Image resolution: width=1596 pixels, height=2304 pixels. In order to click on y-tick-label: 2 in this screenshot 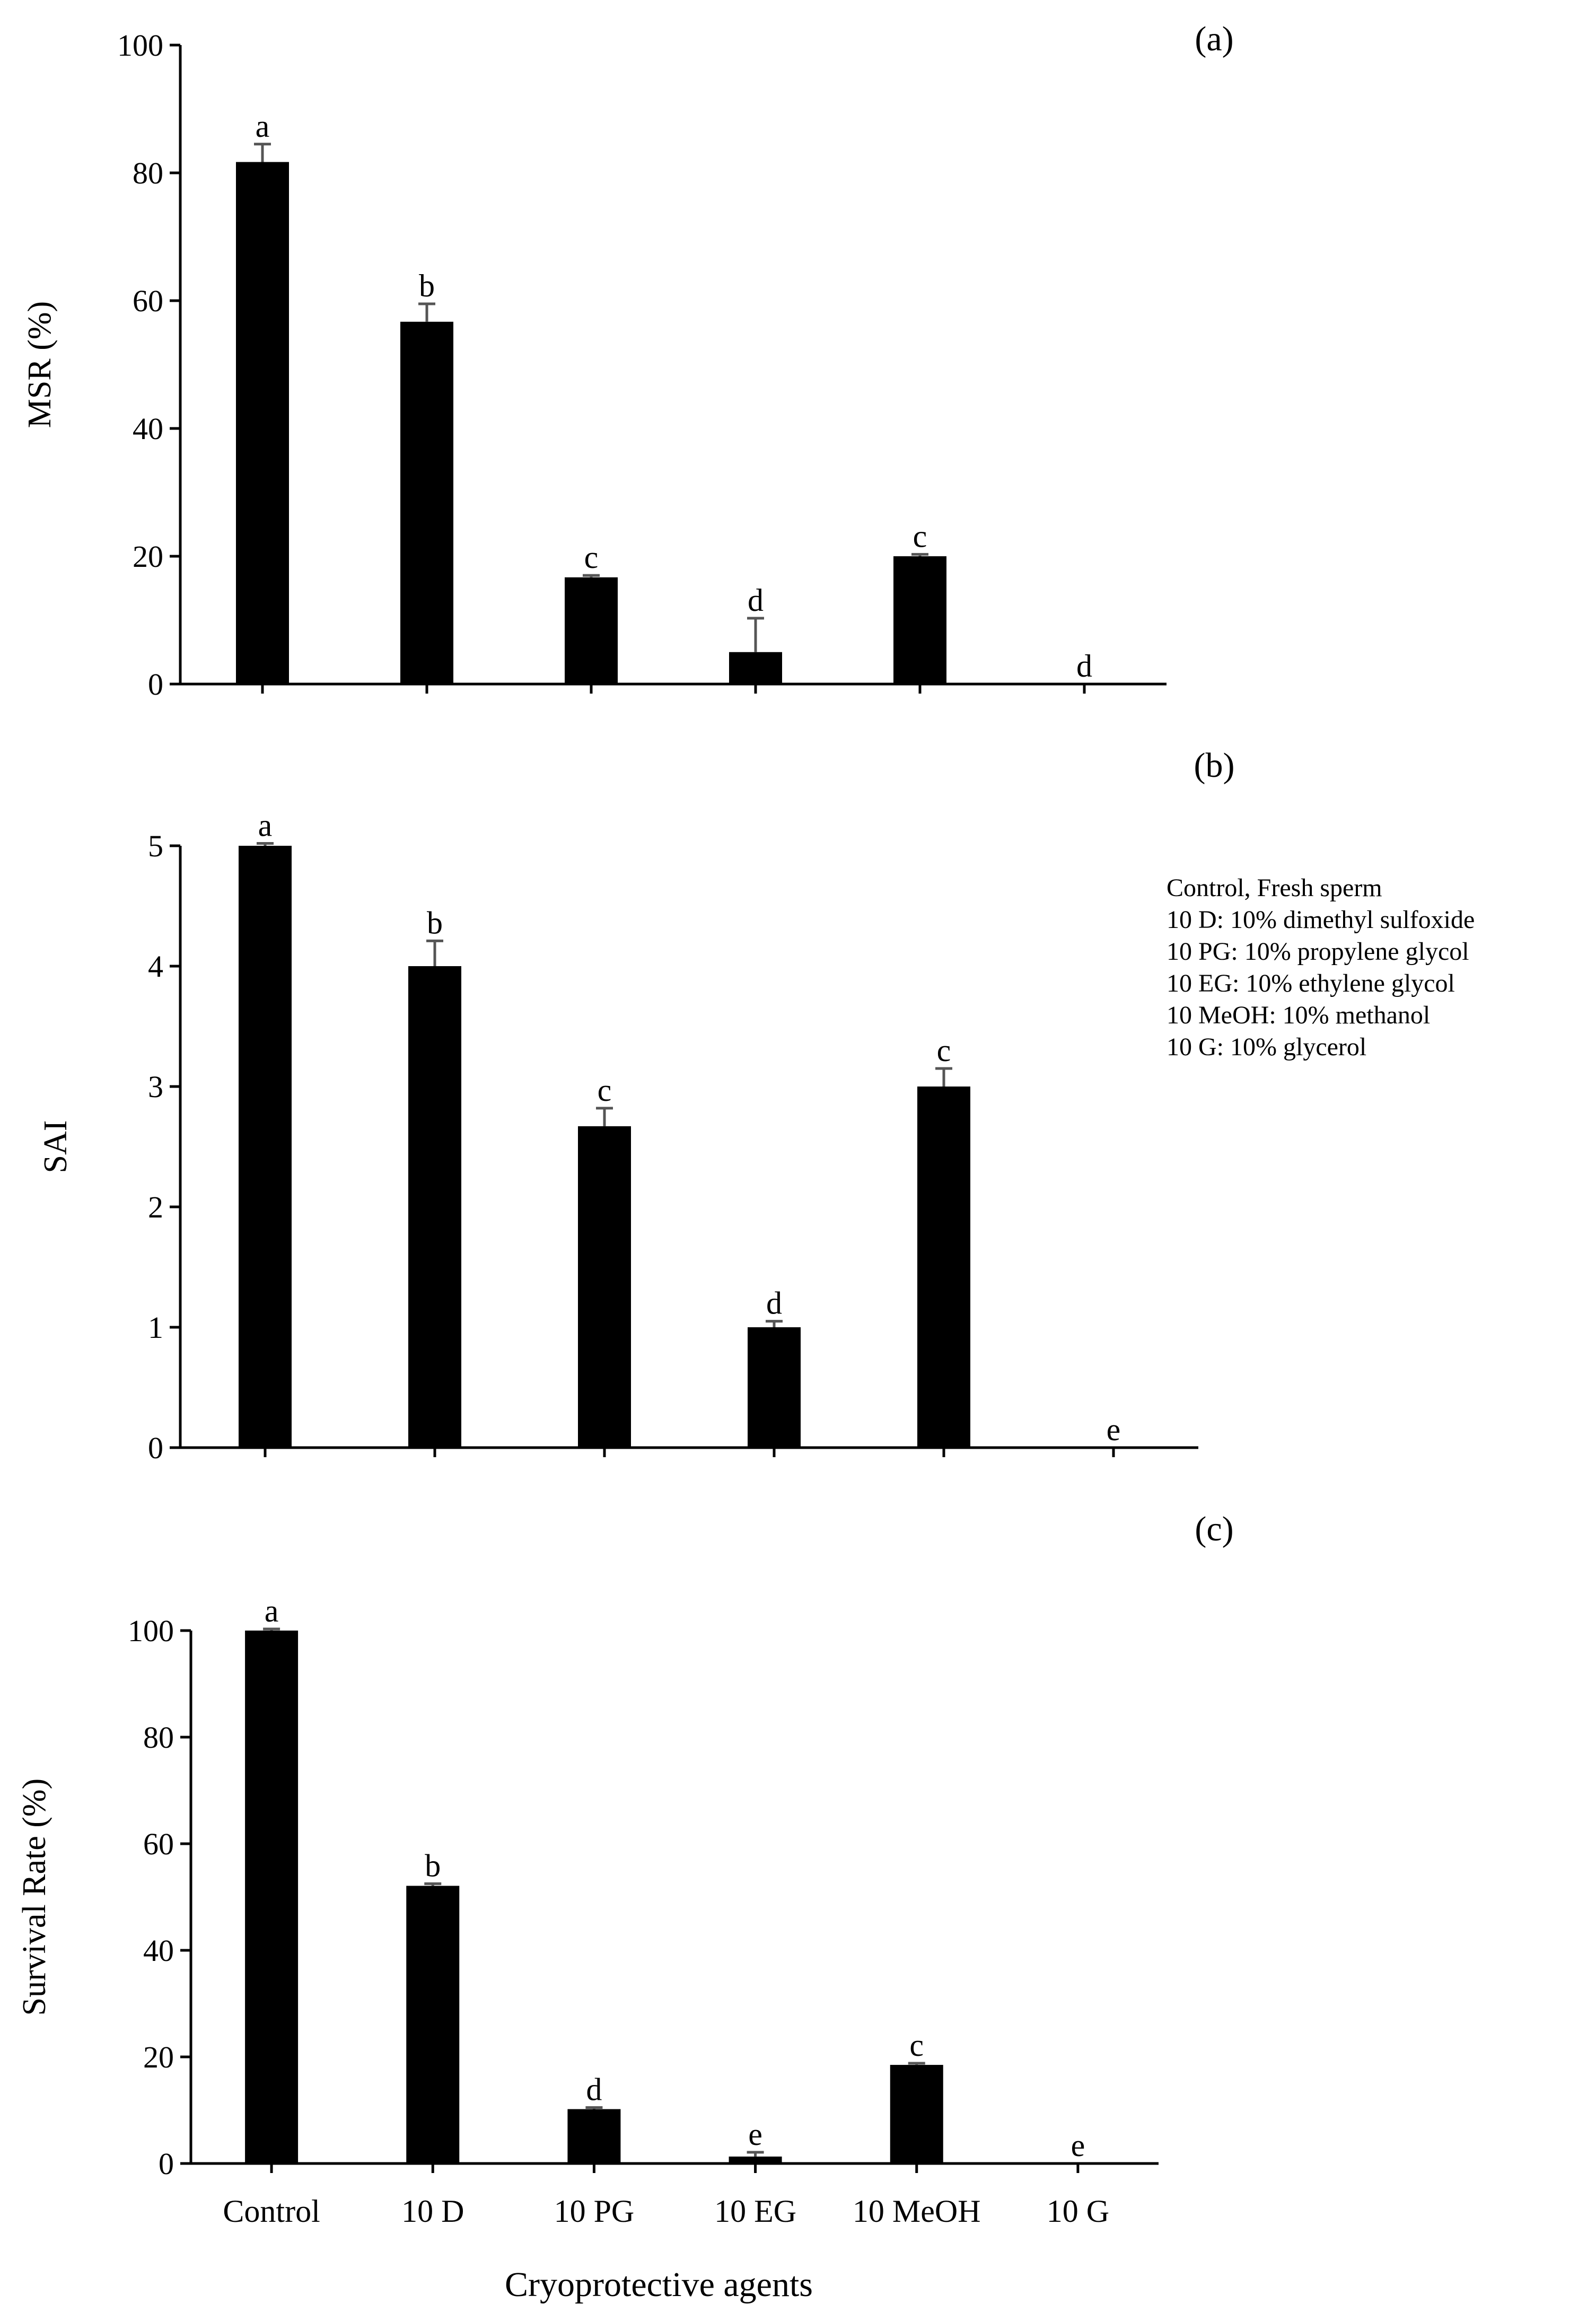, I will do `click(155, 1207)`.